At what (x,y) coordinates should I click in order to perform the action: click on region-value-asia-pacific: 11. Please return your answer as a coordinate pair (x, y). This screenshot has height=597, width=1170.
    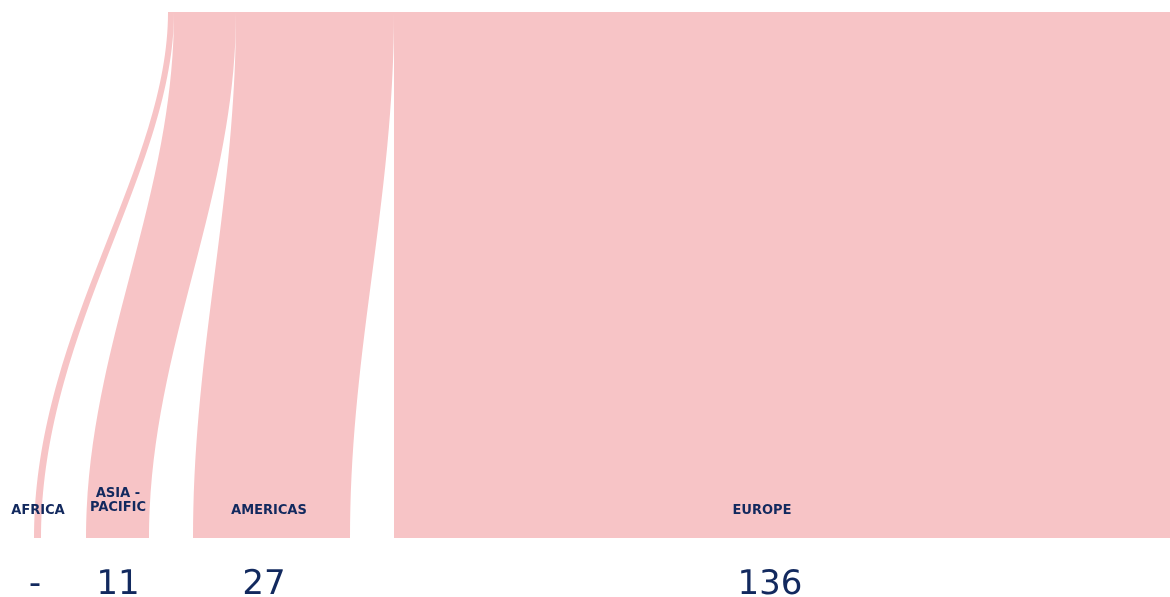
    Looking at the image, I should click on (117, 580).